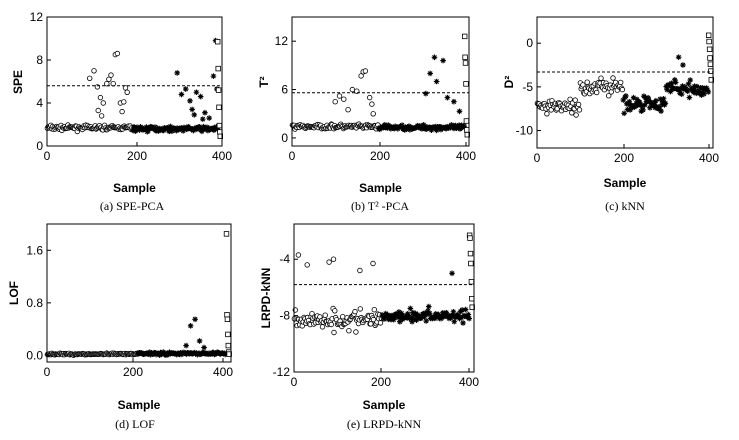 The height and width of the screenshot is (440, 739). I want to click on x-tick-label: 200, so click(381, 382).